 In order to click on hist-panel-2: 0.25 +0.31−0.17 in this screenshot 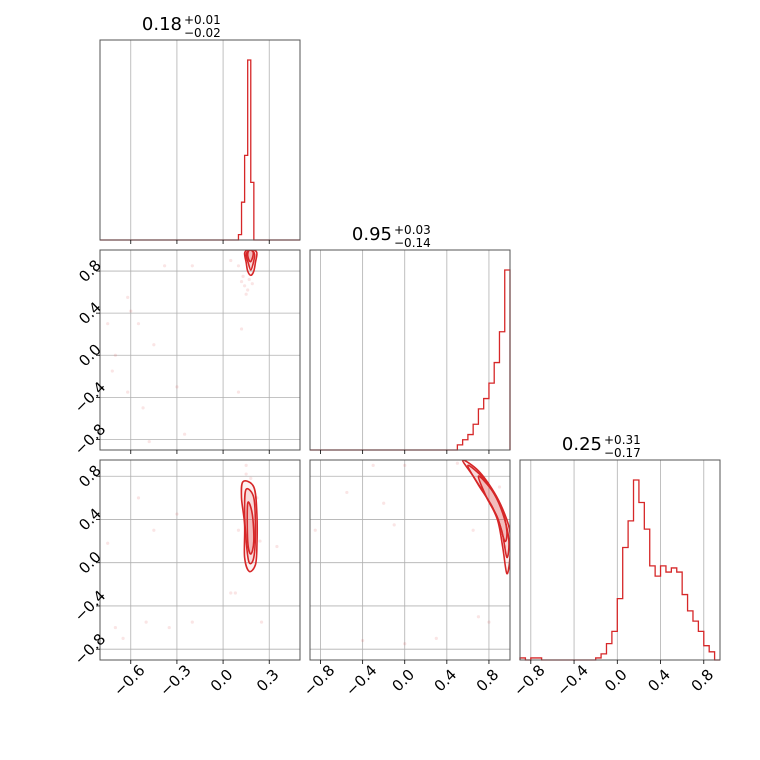, I will do `click(620, 548)`.